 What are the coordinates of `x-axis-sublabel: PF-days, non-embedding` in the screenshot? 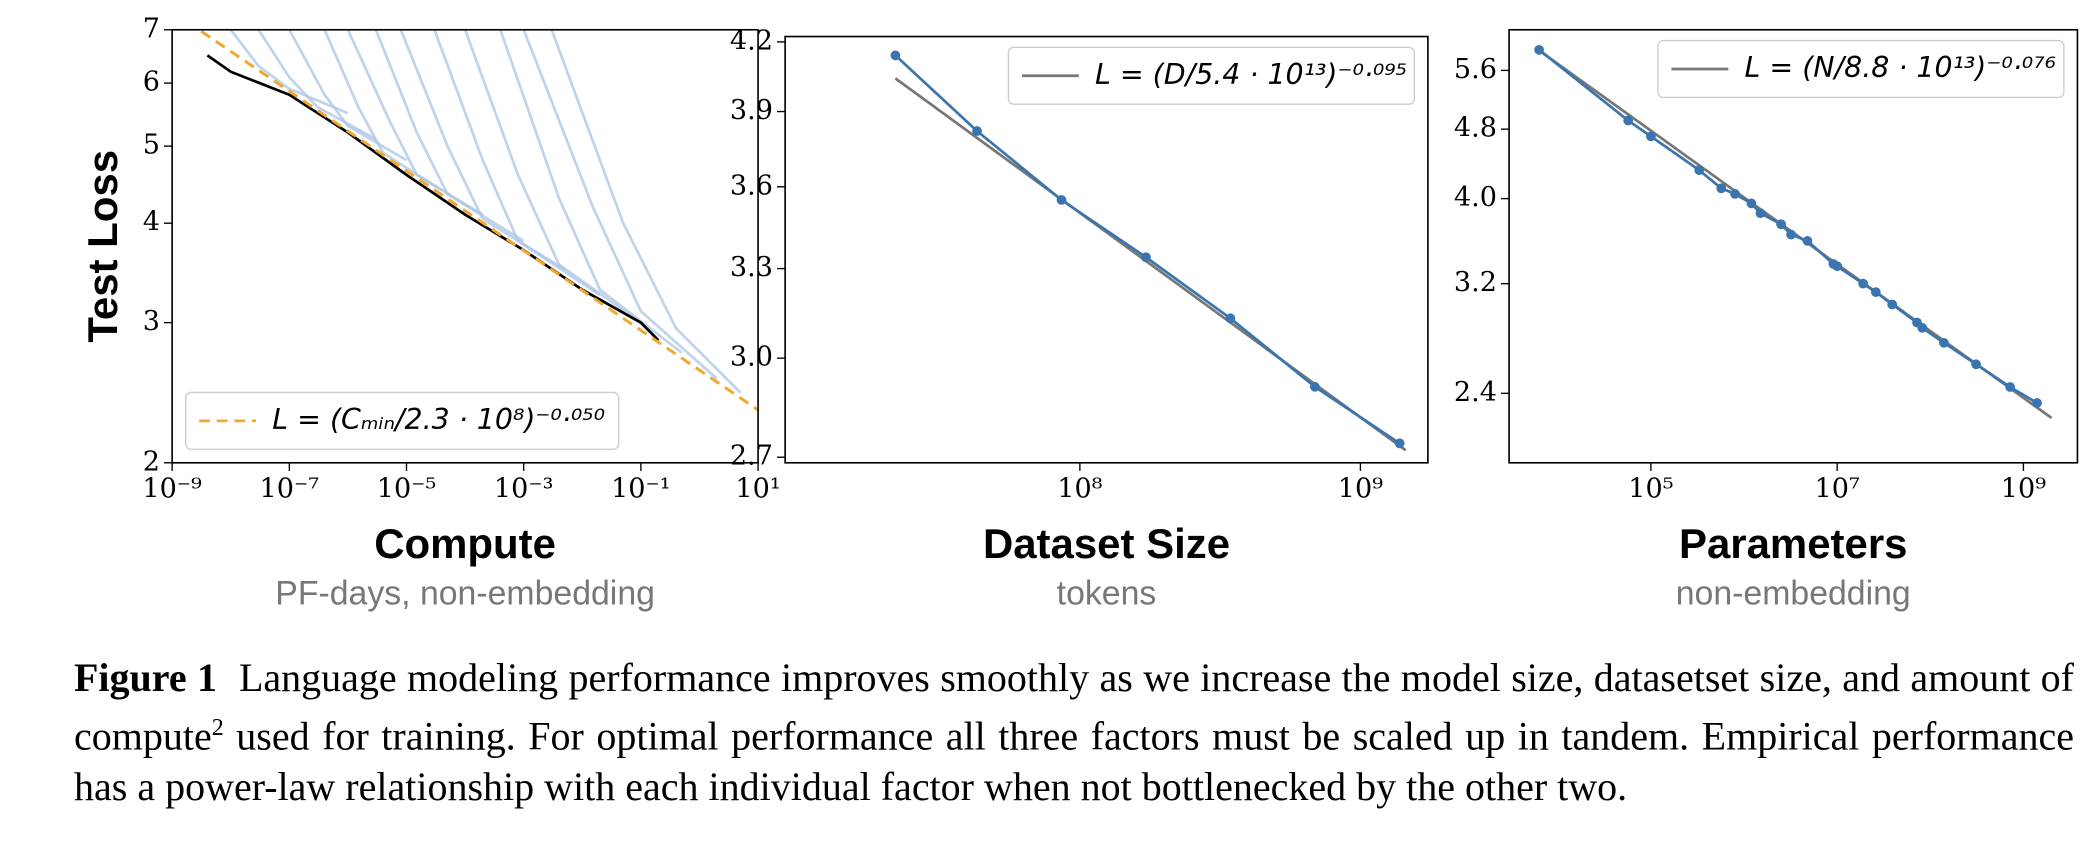 It's located at (465, 593).